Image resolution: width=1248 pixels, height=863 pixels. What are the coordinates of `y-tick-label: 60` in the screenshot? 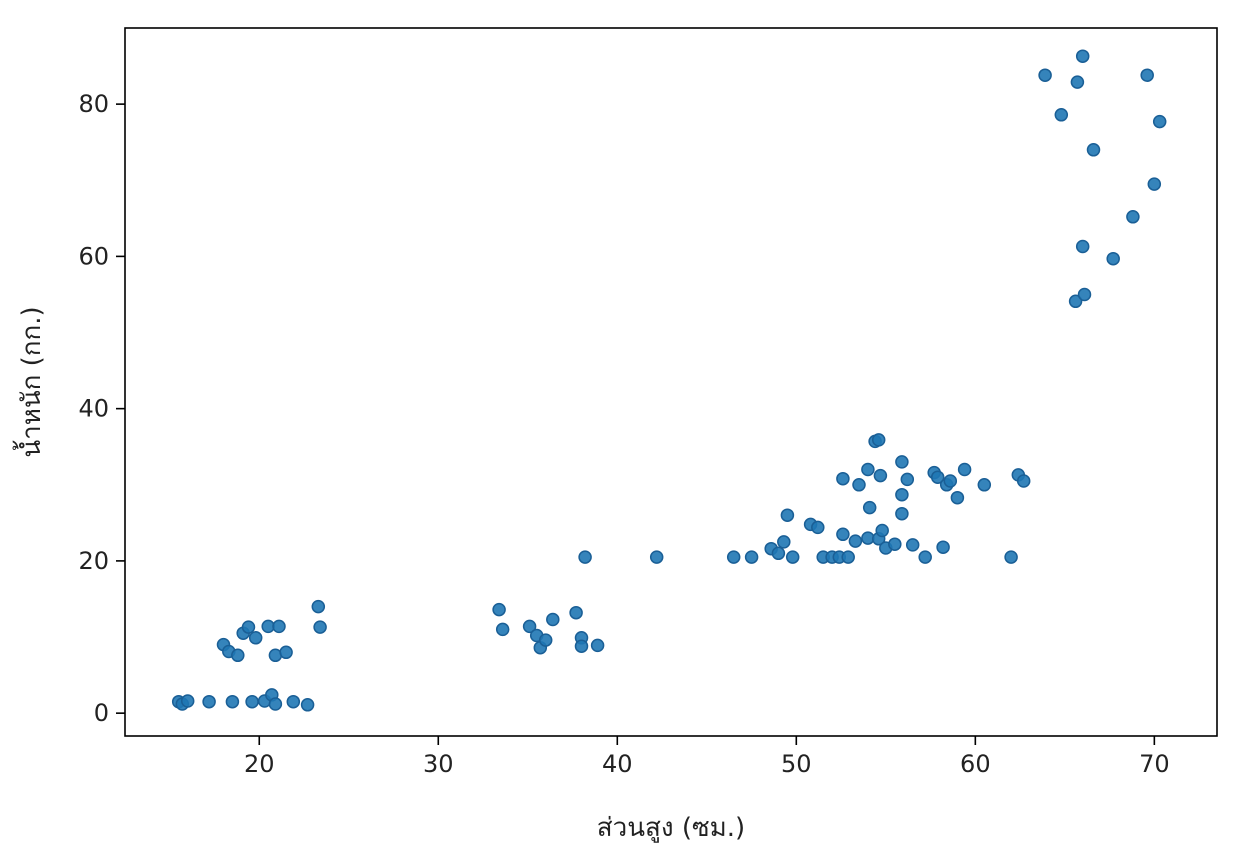 It's located at (93, 256).